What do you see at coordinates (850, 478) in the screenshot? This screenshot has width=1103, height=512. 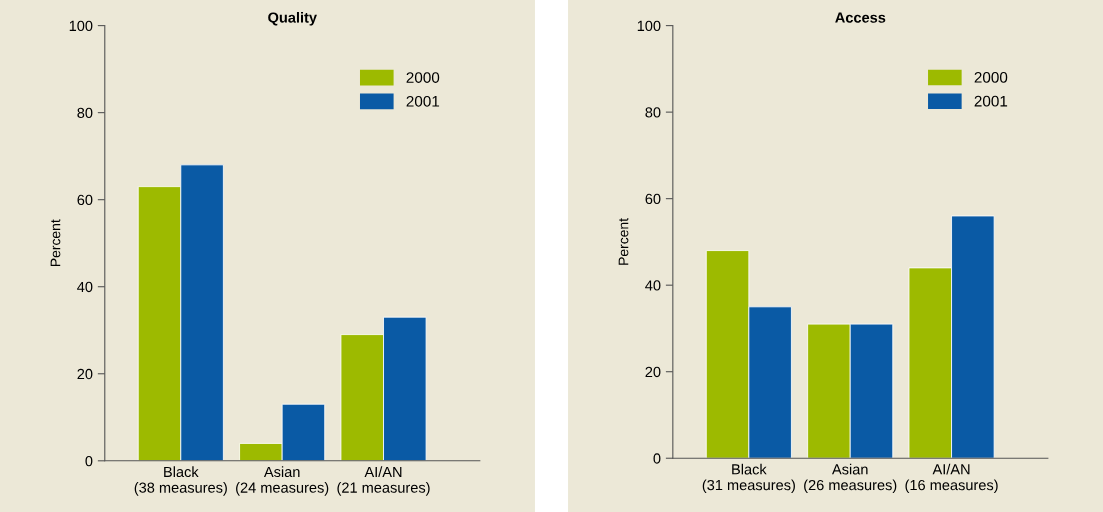 I see `x-tick-label: Asian (26 measures)` at bounding box center [850, 478].